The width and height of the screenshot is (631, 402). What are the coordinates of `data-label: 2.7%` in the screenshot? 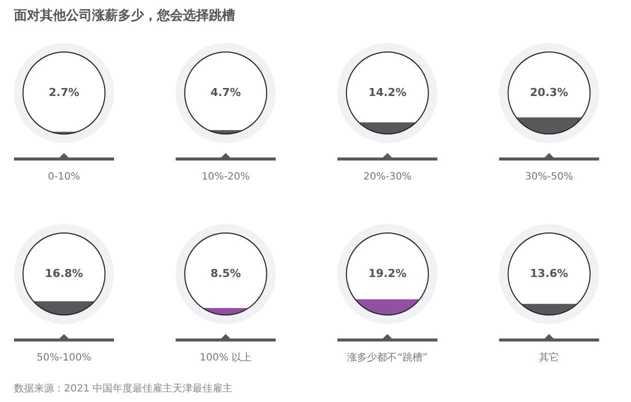 It's located at (64, 92).